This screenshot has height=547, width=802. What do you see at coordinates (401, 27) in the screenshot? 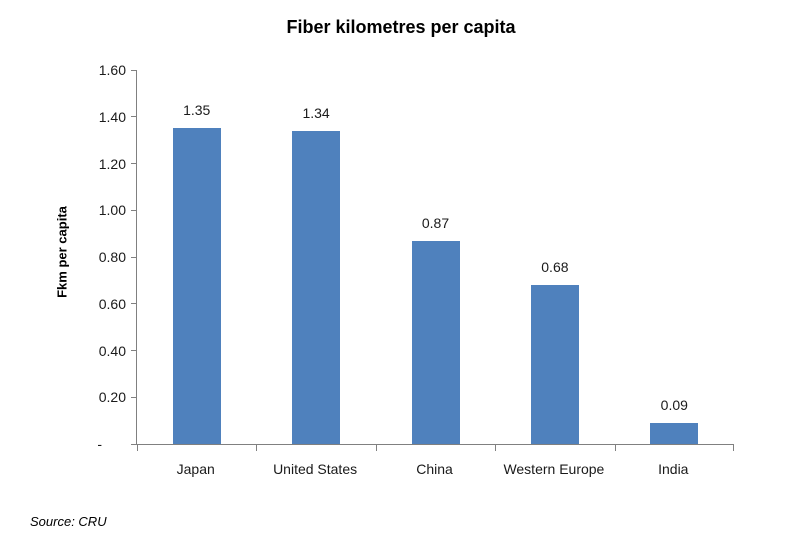
I see `chart-title: Fiber kilometres per capita` at bounding box center [401, 27].